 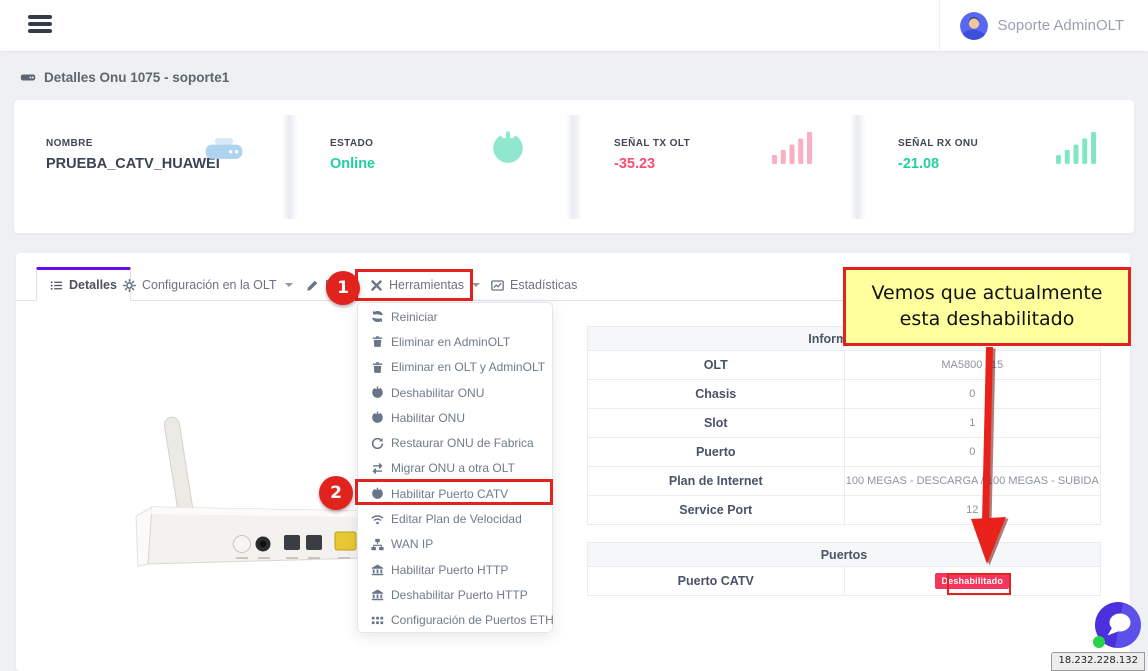 I want to click on annotation-arrow-down, so click(x=990, y=456).